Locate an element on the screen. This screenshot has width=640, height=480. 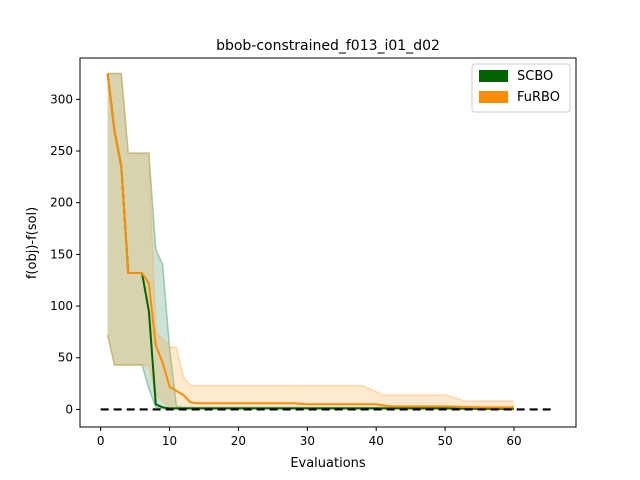
y-tick-label: 50 is located at coordinates (65, 358).